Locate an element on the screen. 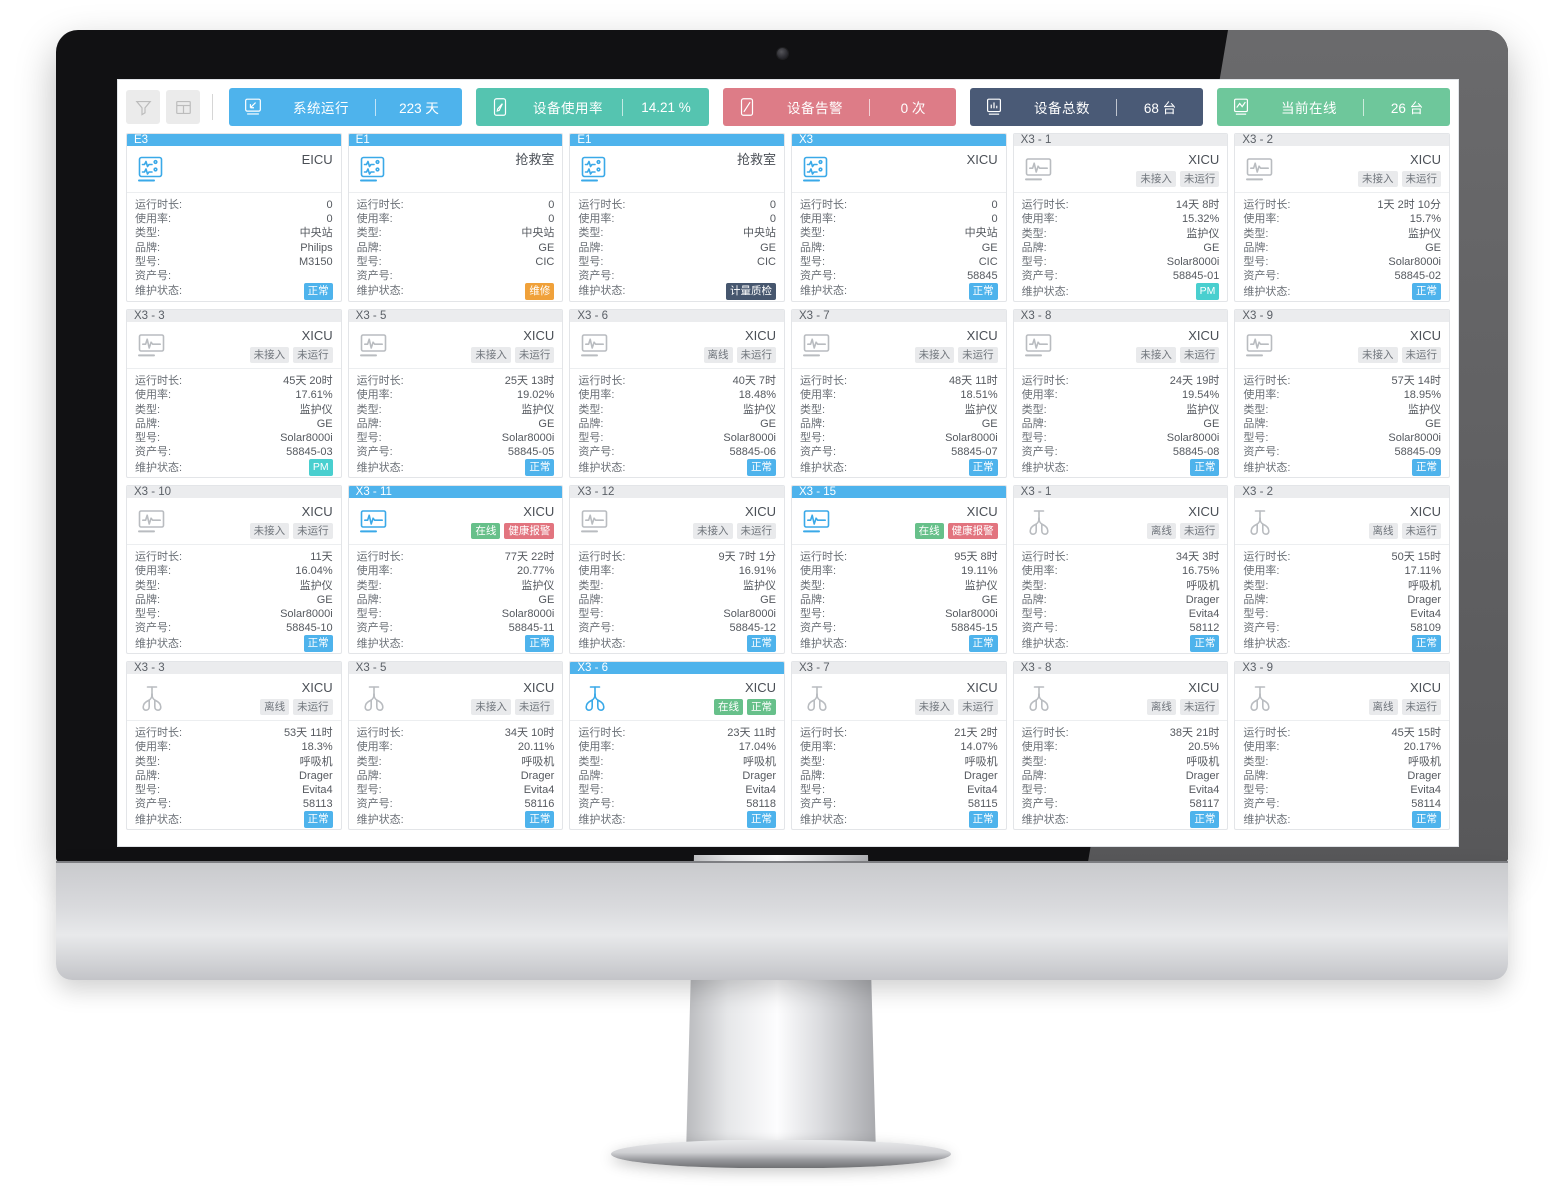 The height and width of the screenshot is (1192, 1562). card-bed-header: X3 - 10 is located at coordinates (234, 492).